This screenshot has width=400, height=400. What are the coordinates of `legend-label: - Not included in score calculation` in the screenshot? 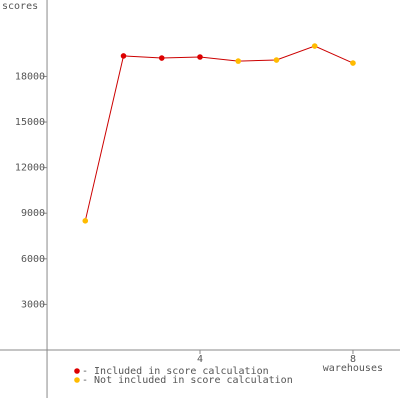 It's located at (187, 380).